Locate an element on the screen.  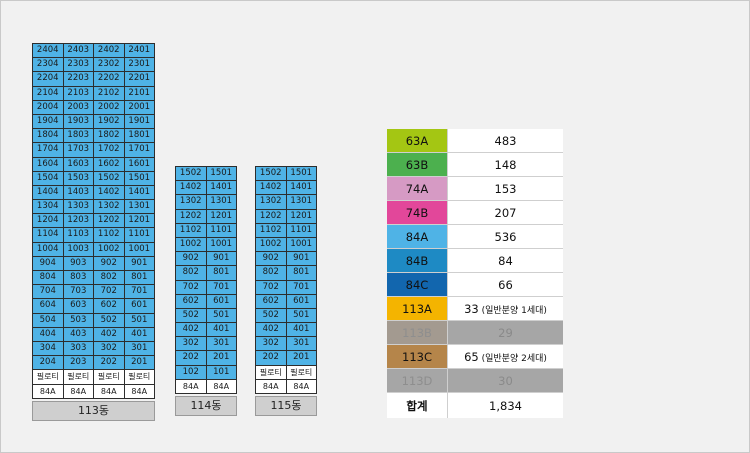
unit-cell: 1802 is located at coordinates (109, 136).